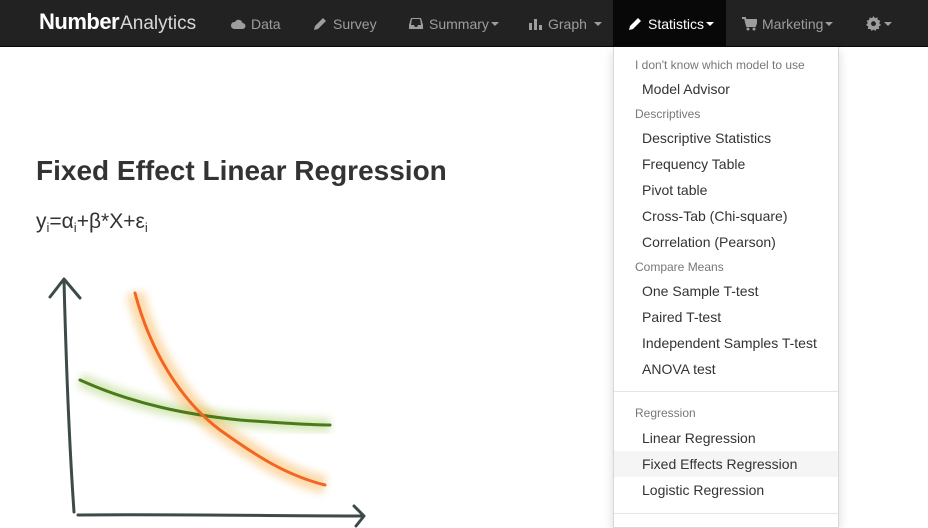 This screenshot has height=528, width=928. I want to click on x-axis-line, so click(220, 515).